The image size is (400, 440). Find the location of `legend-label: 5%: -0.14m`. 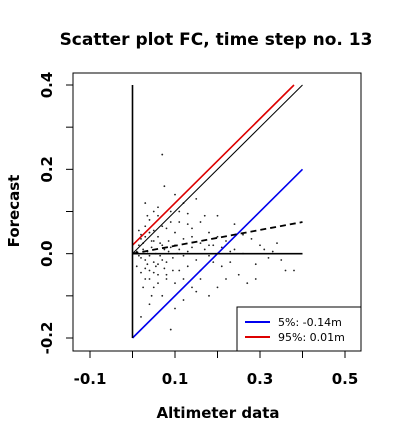

legend-label: 5%: -0.14m is located at coordinates (310, 322).